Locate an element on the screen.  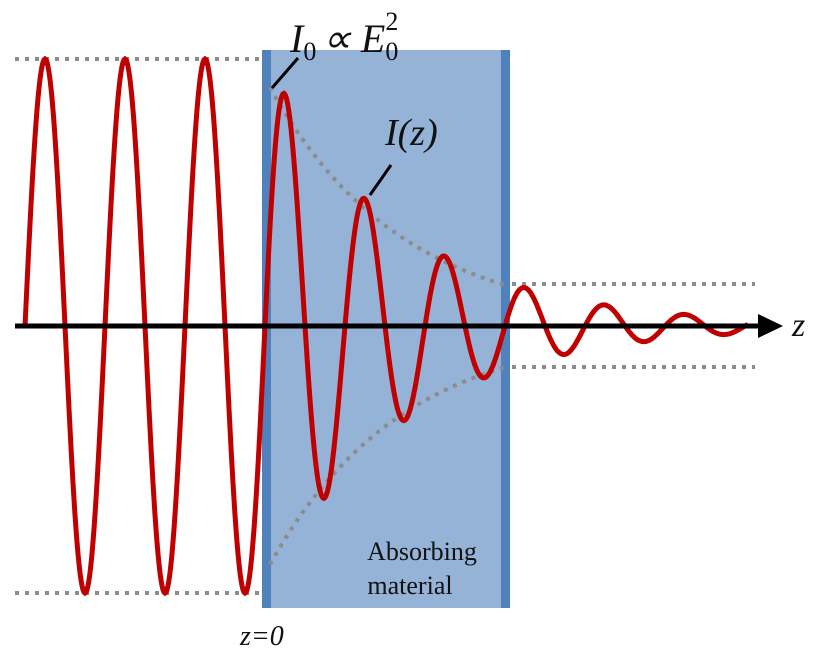
material-label: material is located at coordinates (409, 585).